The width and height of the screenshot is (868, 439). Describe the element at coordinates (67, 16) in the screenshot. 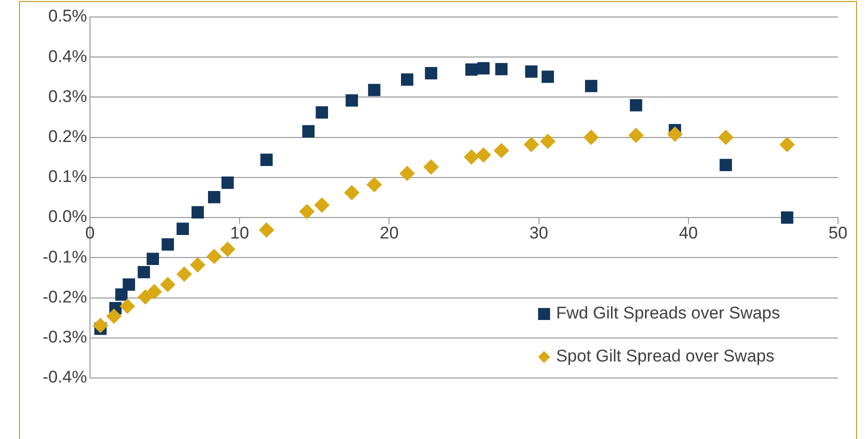

I see `y-tick-label: 0.5%` at that location.